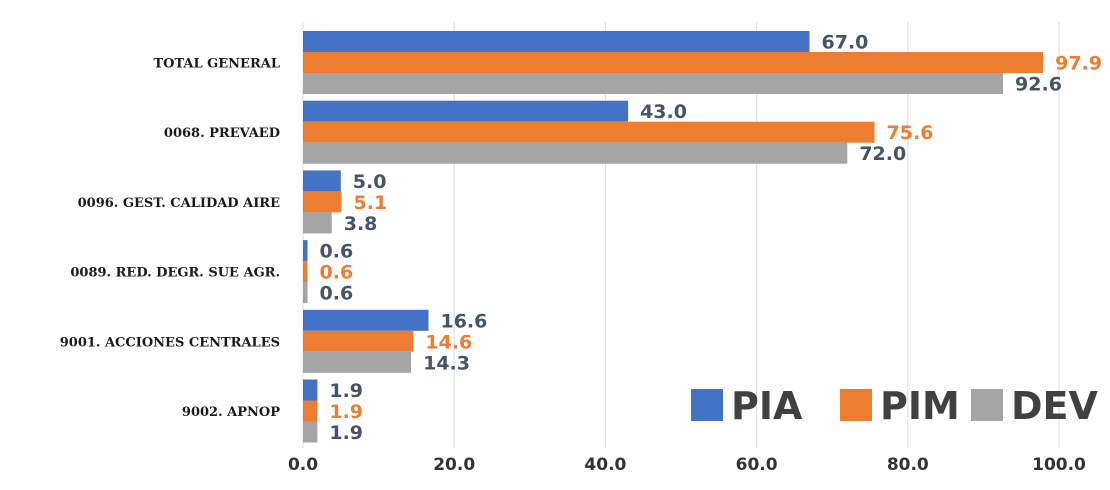 This screenshot has width=1110, height=490. What do you see at coordinates (337, 294) in the screenshot?
I see `data-label-dev: 0.6` at bounding box center [337, 294].